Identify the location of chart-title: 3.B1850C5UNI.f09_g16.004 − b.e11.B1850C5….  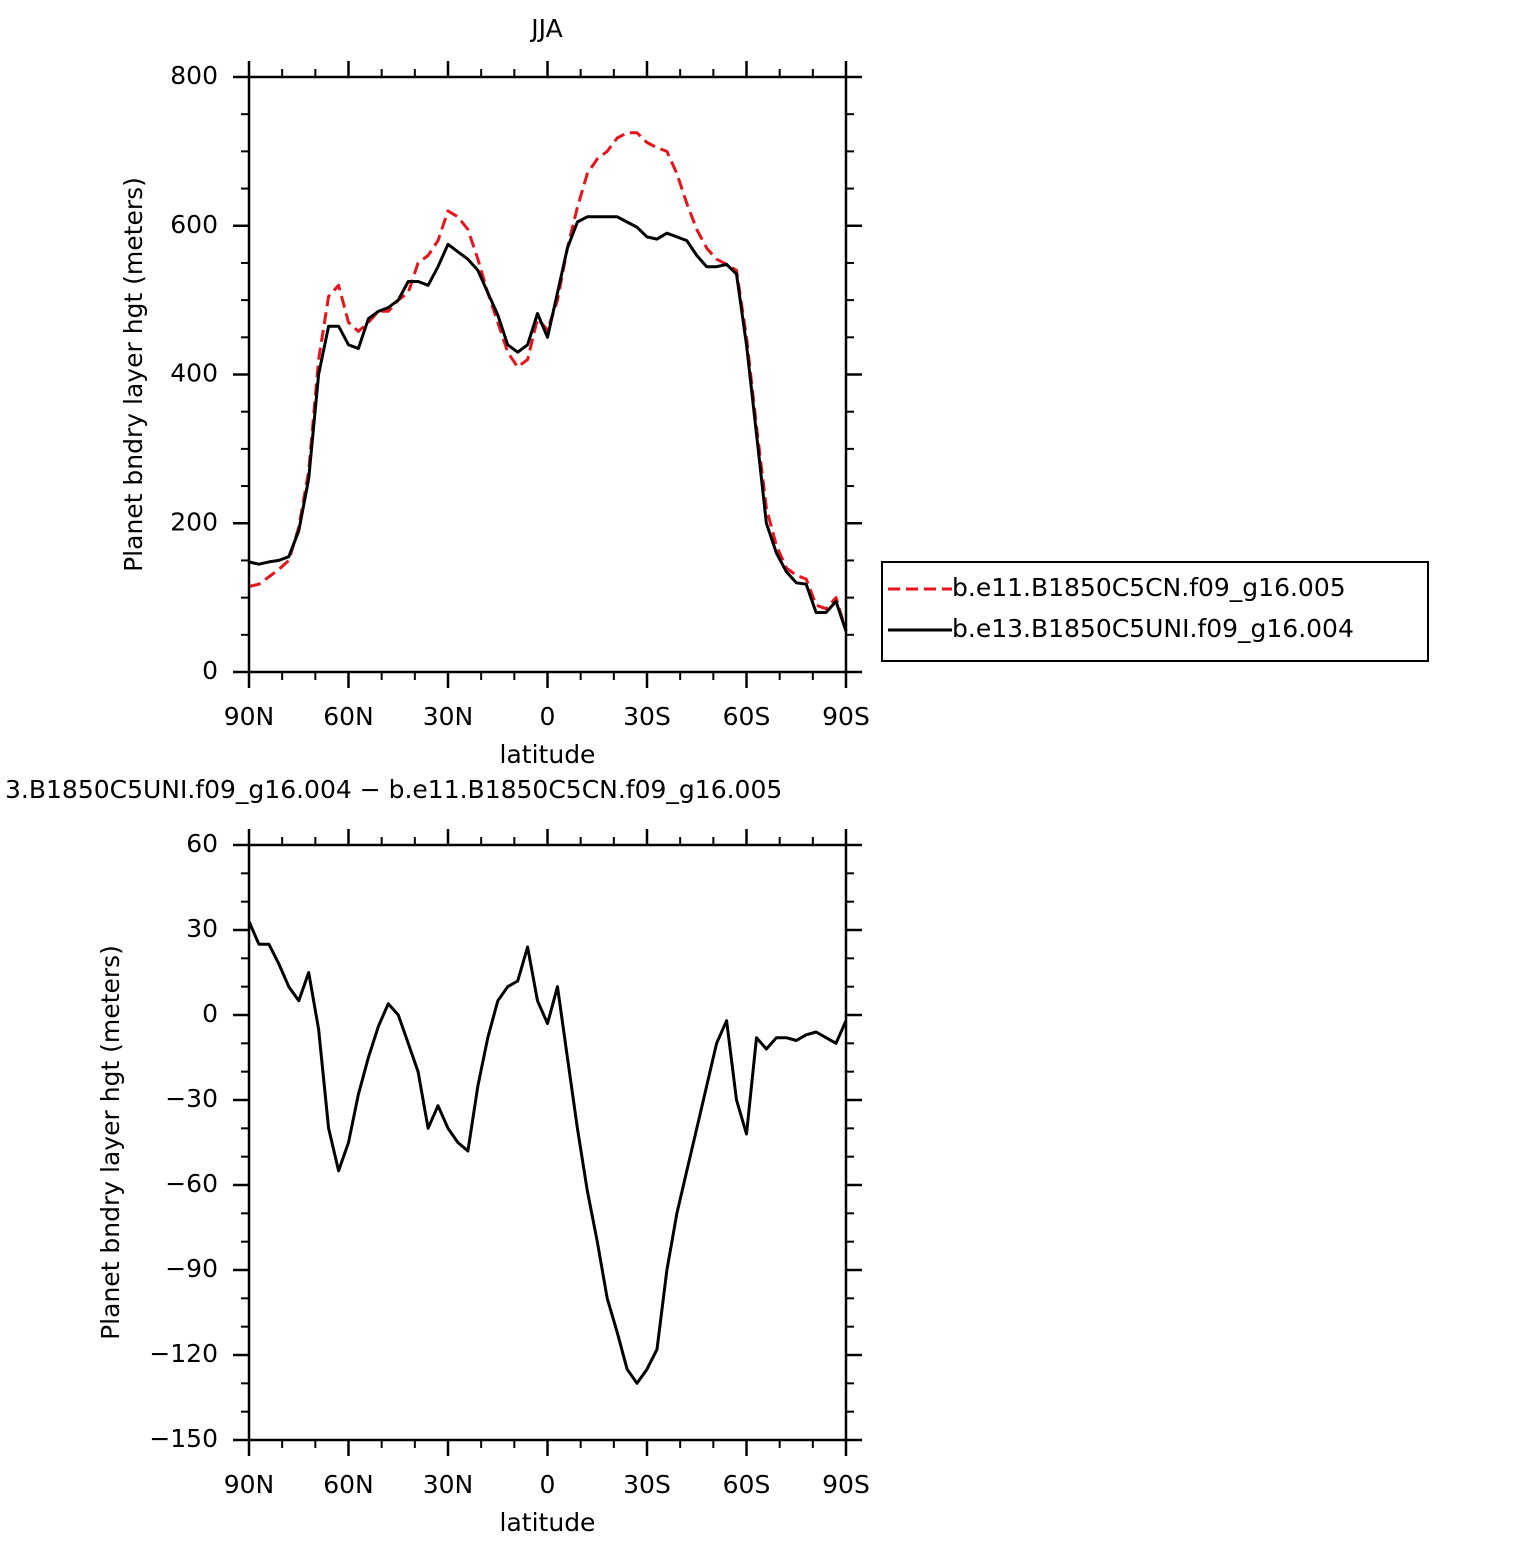
(393, 789).